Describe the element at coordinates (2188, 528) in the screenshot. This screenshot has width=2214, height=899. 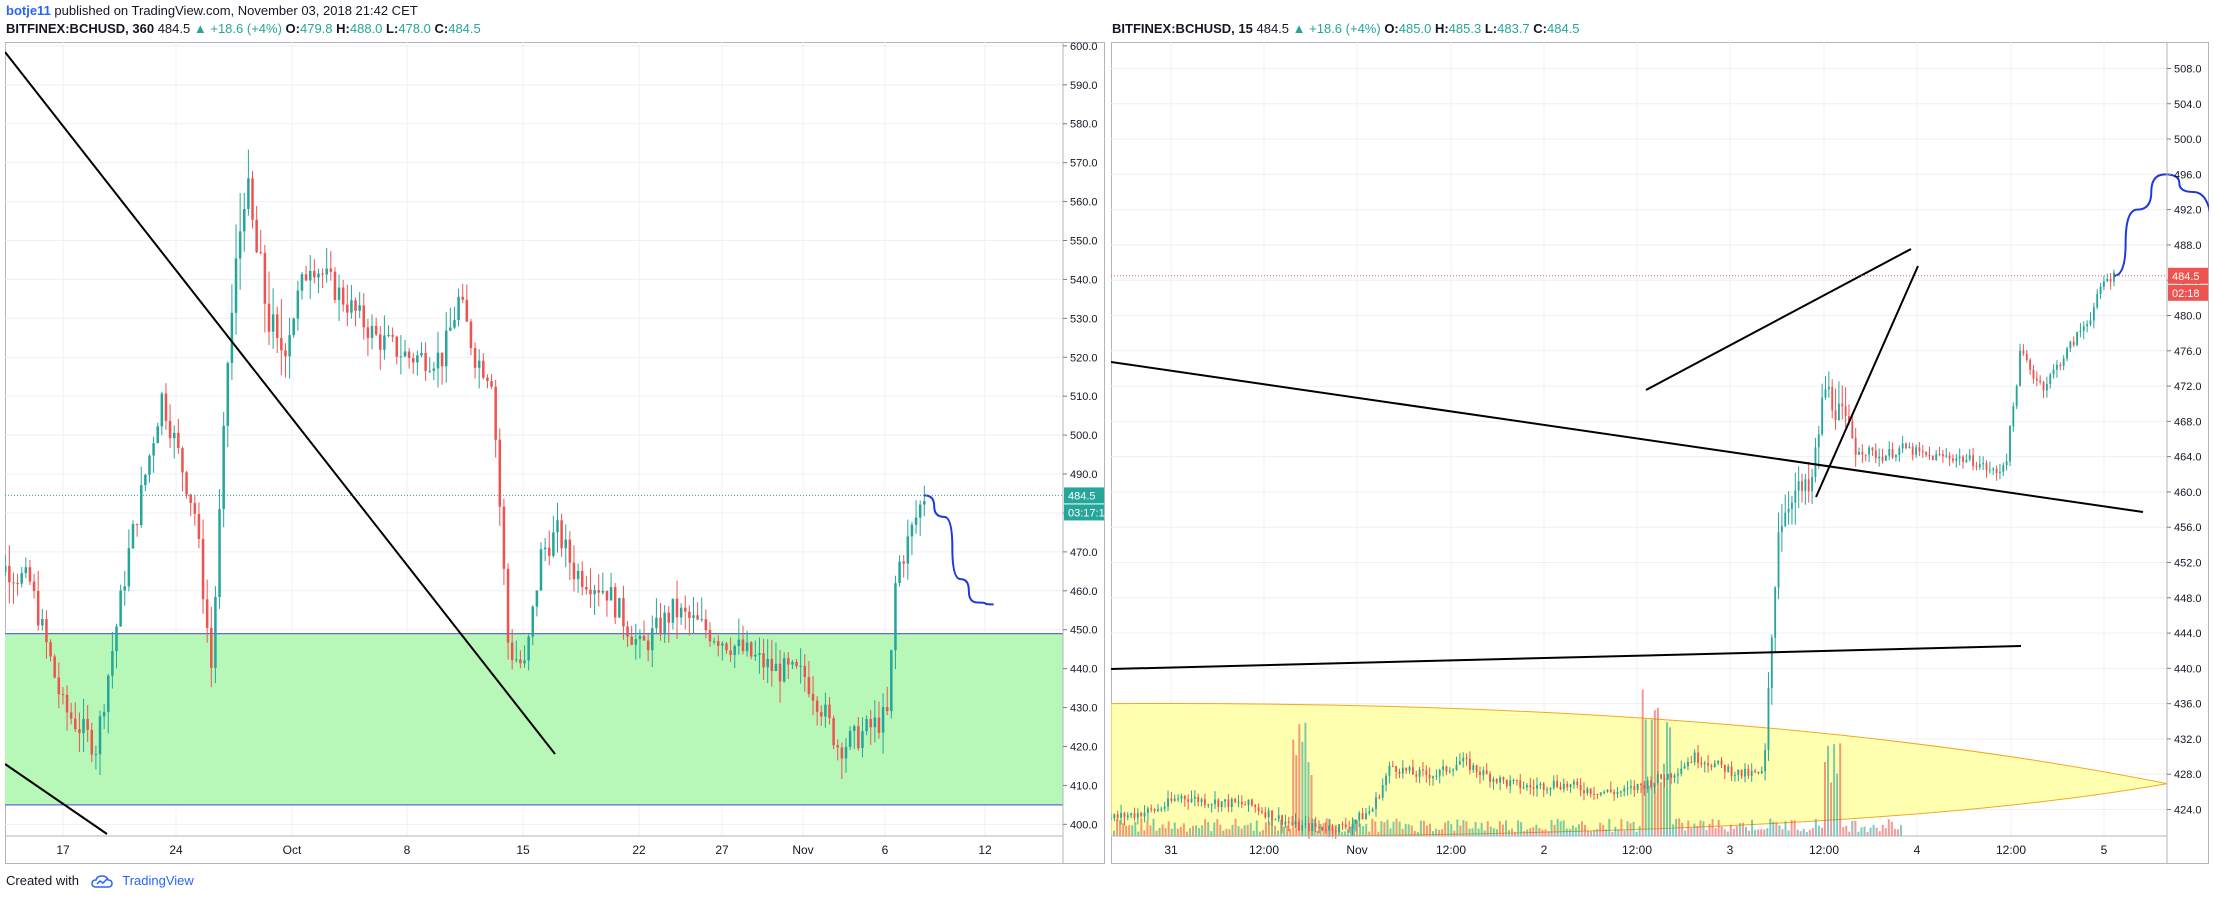
I see `price-tick-label: 456.0` at that location.